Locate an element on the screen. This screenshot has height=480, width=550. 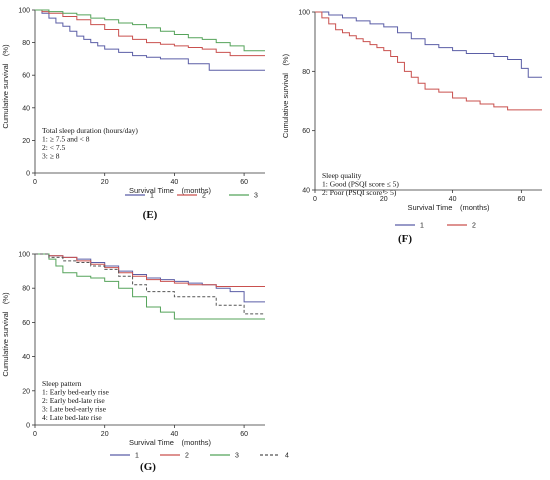
legend-label: 4 is located at coordinates (287, 456).